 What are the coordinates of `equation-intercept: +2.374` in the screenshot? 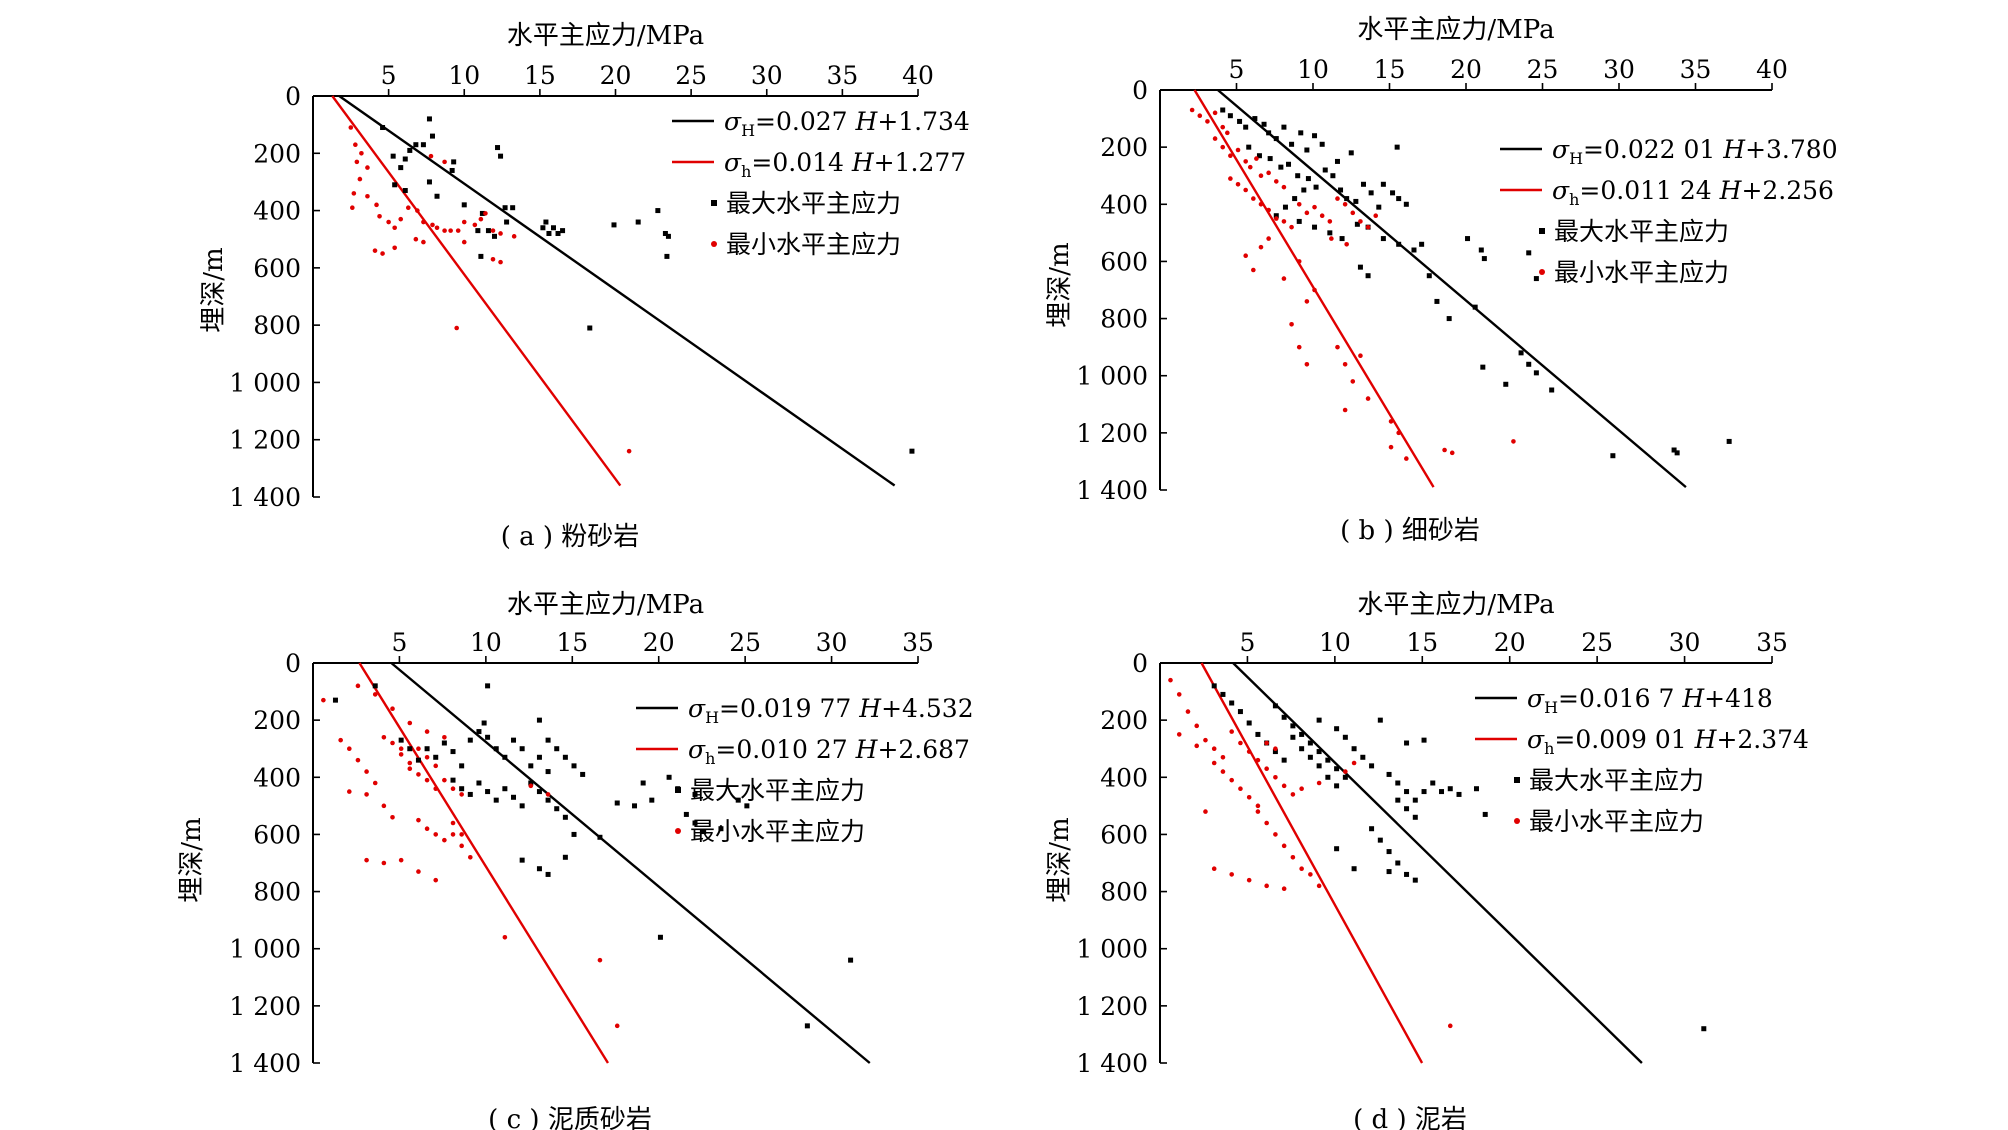 It's located at (1762, 739).